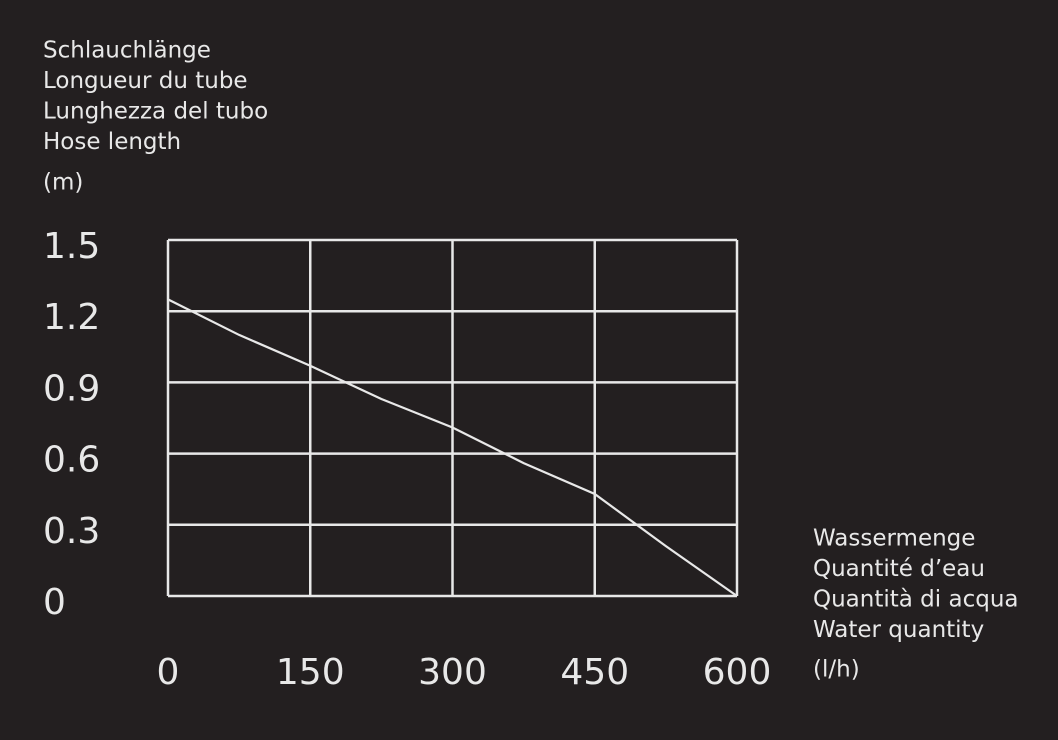 The height and width of the screenshot is (740, 1058). I want to click on y-tick-label: 1.2, so click(71, 317).